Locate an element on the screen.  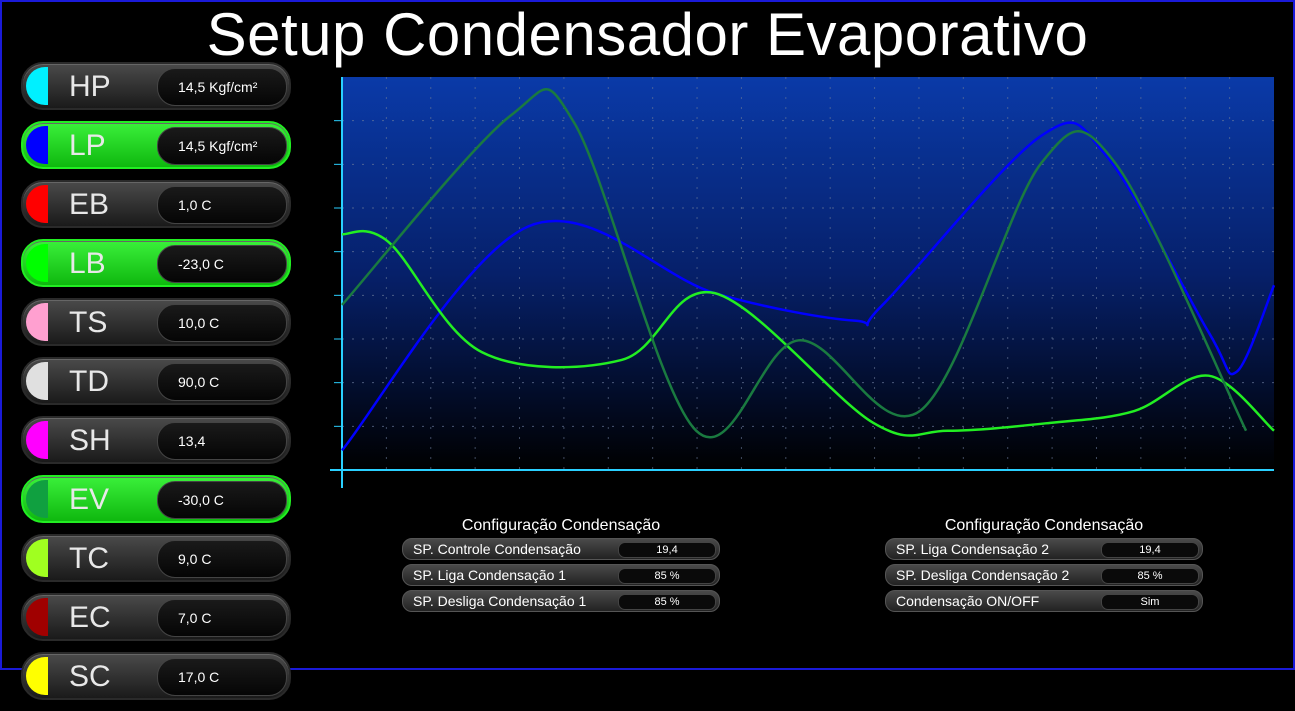
sensor-value-box: -23,0 C is located at coordinates (222, 264).